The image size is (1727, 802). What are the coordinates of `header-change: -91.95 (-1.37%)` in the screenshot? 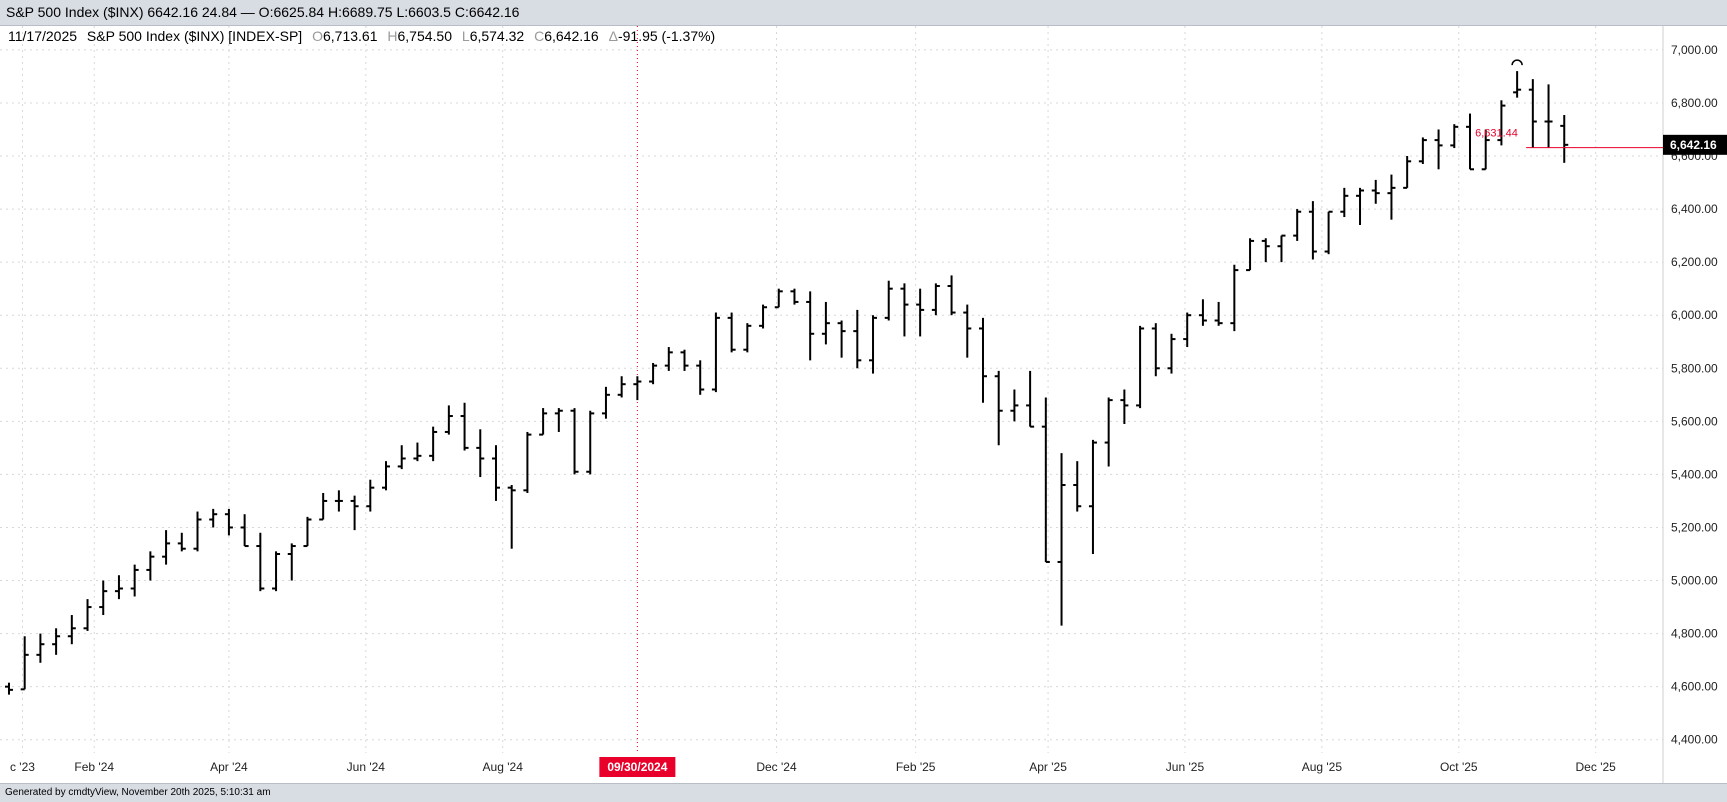 It's located at (666, 36).